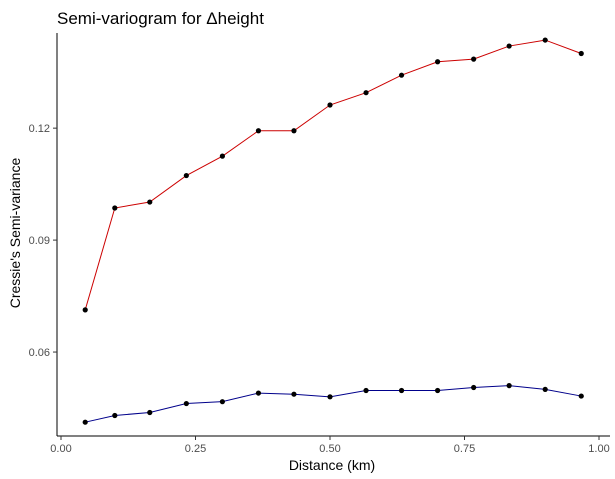  I want to click on x-tick-label: 0.75, so click(464, 449).